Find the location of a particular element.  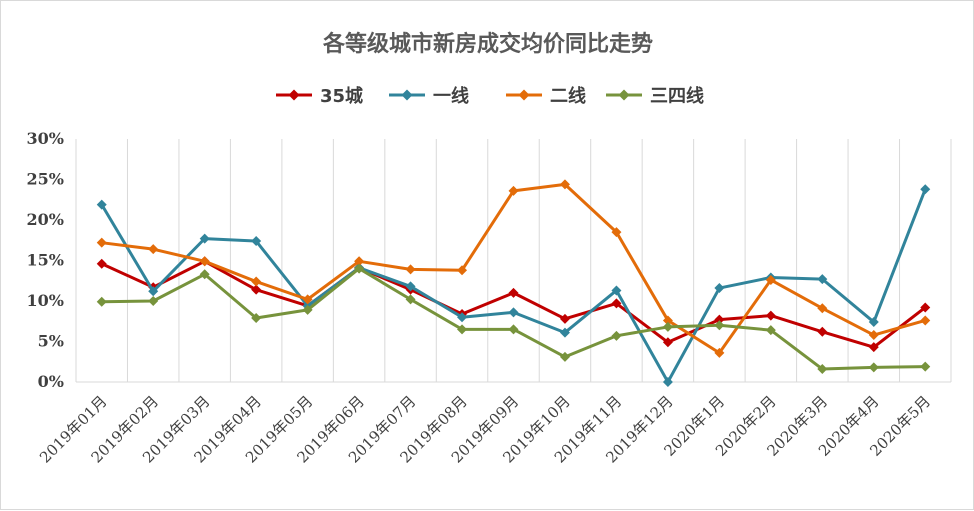

y-tick-label: 15% is located at coordinates (45, 260).